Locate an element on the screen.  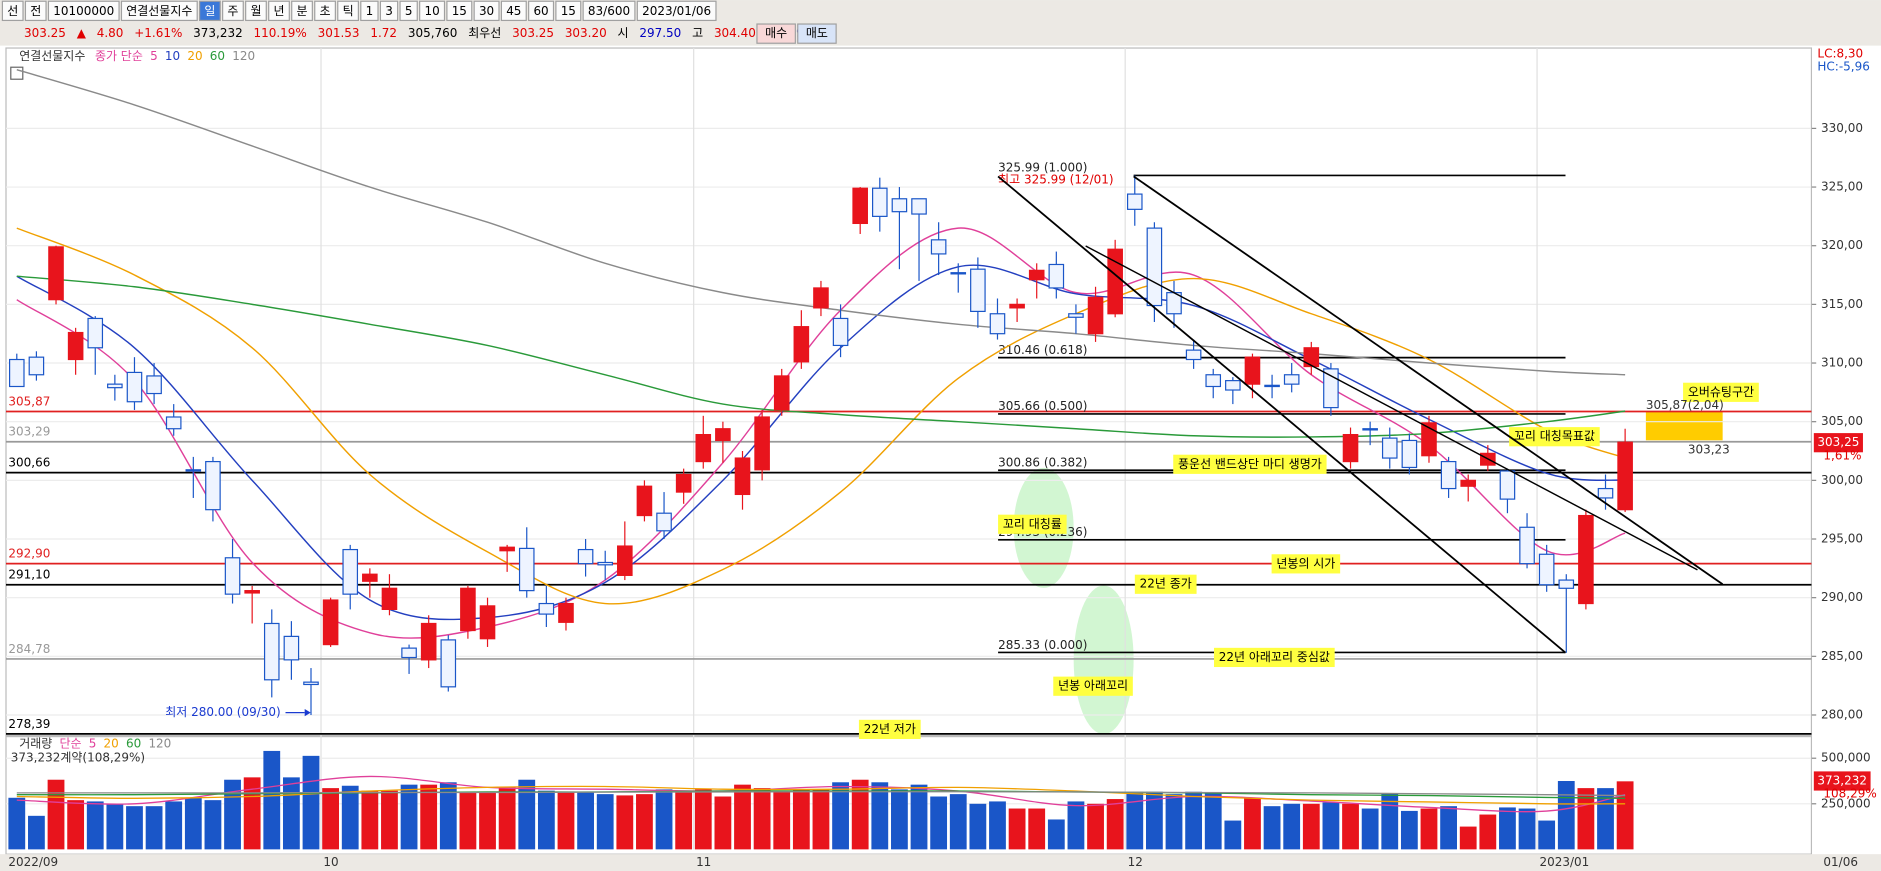
fib-label: 300.86 (0.382) is located at coordinates (1042, 463).